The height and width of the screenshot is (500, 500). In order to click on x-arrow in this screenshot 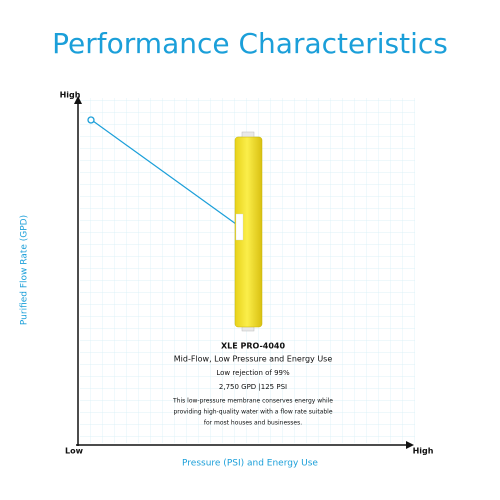, I will do `click(410, 445)`.